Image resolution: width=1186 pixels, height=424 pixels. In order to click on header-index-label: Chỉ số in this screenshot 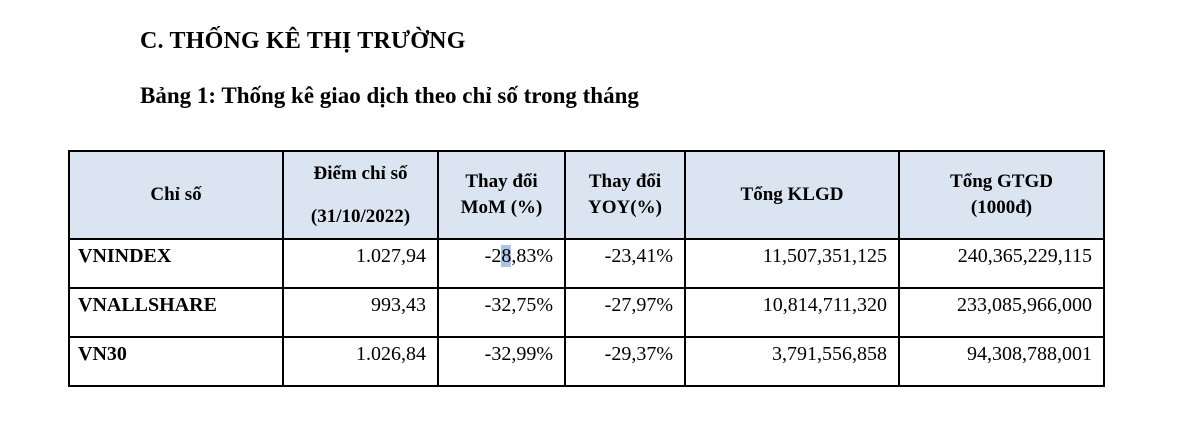, I will do `click(176, 195)`.